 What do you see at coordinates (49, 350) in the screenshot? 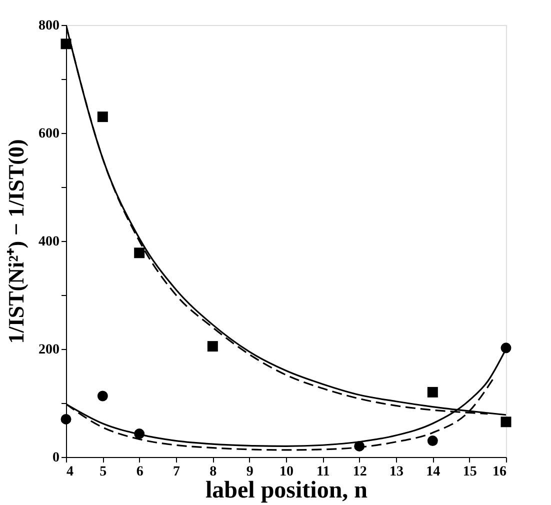
I see `y-tick-label: 200` at bounding box center [49, 350].